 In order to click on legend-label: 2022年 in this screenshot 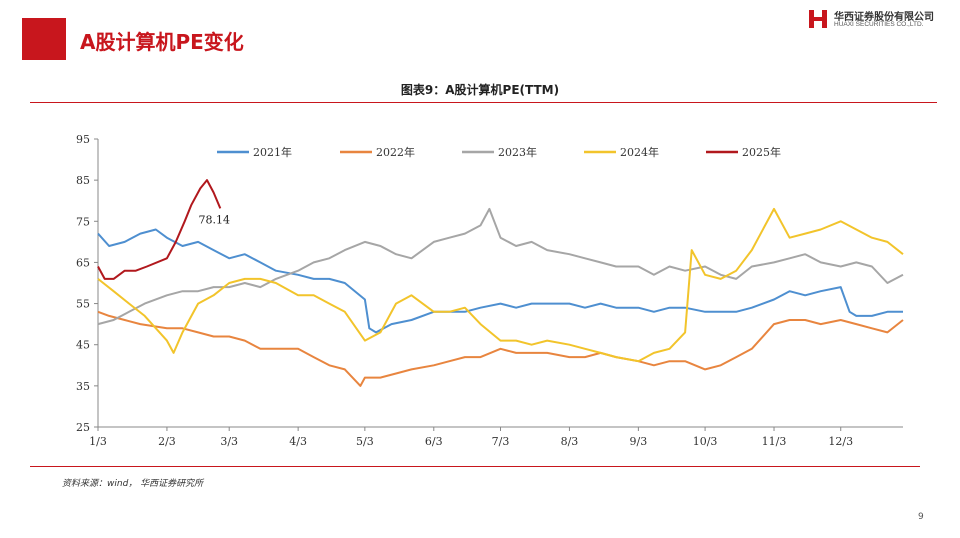, I will do `click(395, 152)`.